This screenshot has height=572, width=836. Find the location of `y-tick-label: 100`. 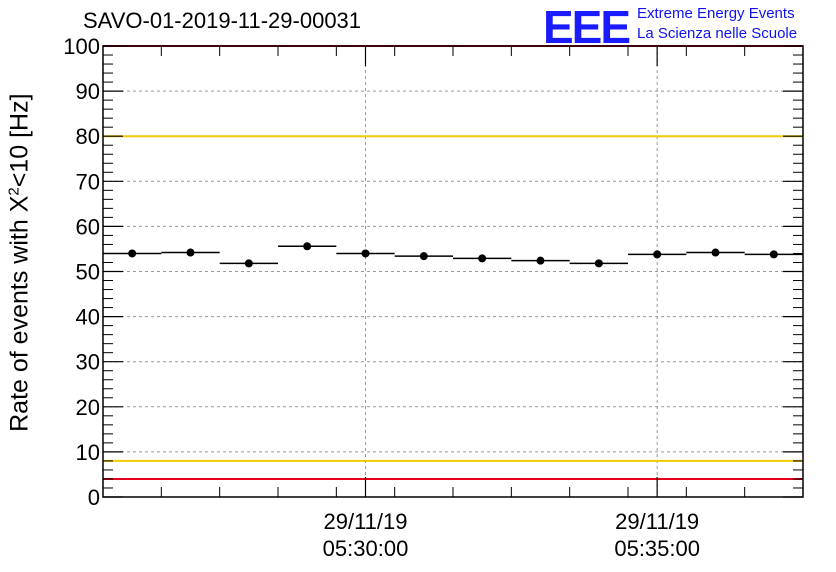

y-tick-label: 100 is located at coordinates (81, 46).